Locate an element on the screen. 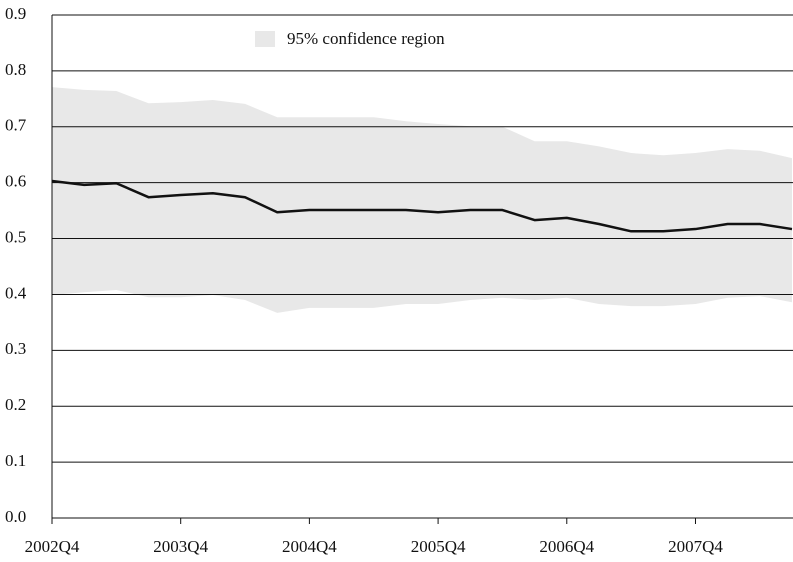 The width and height of the screenshot is (793, 562). x-tick-label: 2002Q4 is located at coordinates (52, 546).